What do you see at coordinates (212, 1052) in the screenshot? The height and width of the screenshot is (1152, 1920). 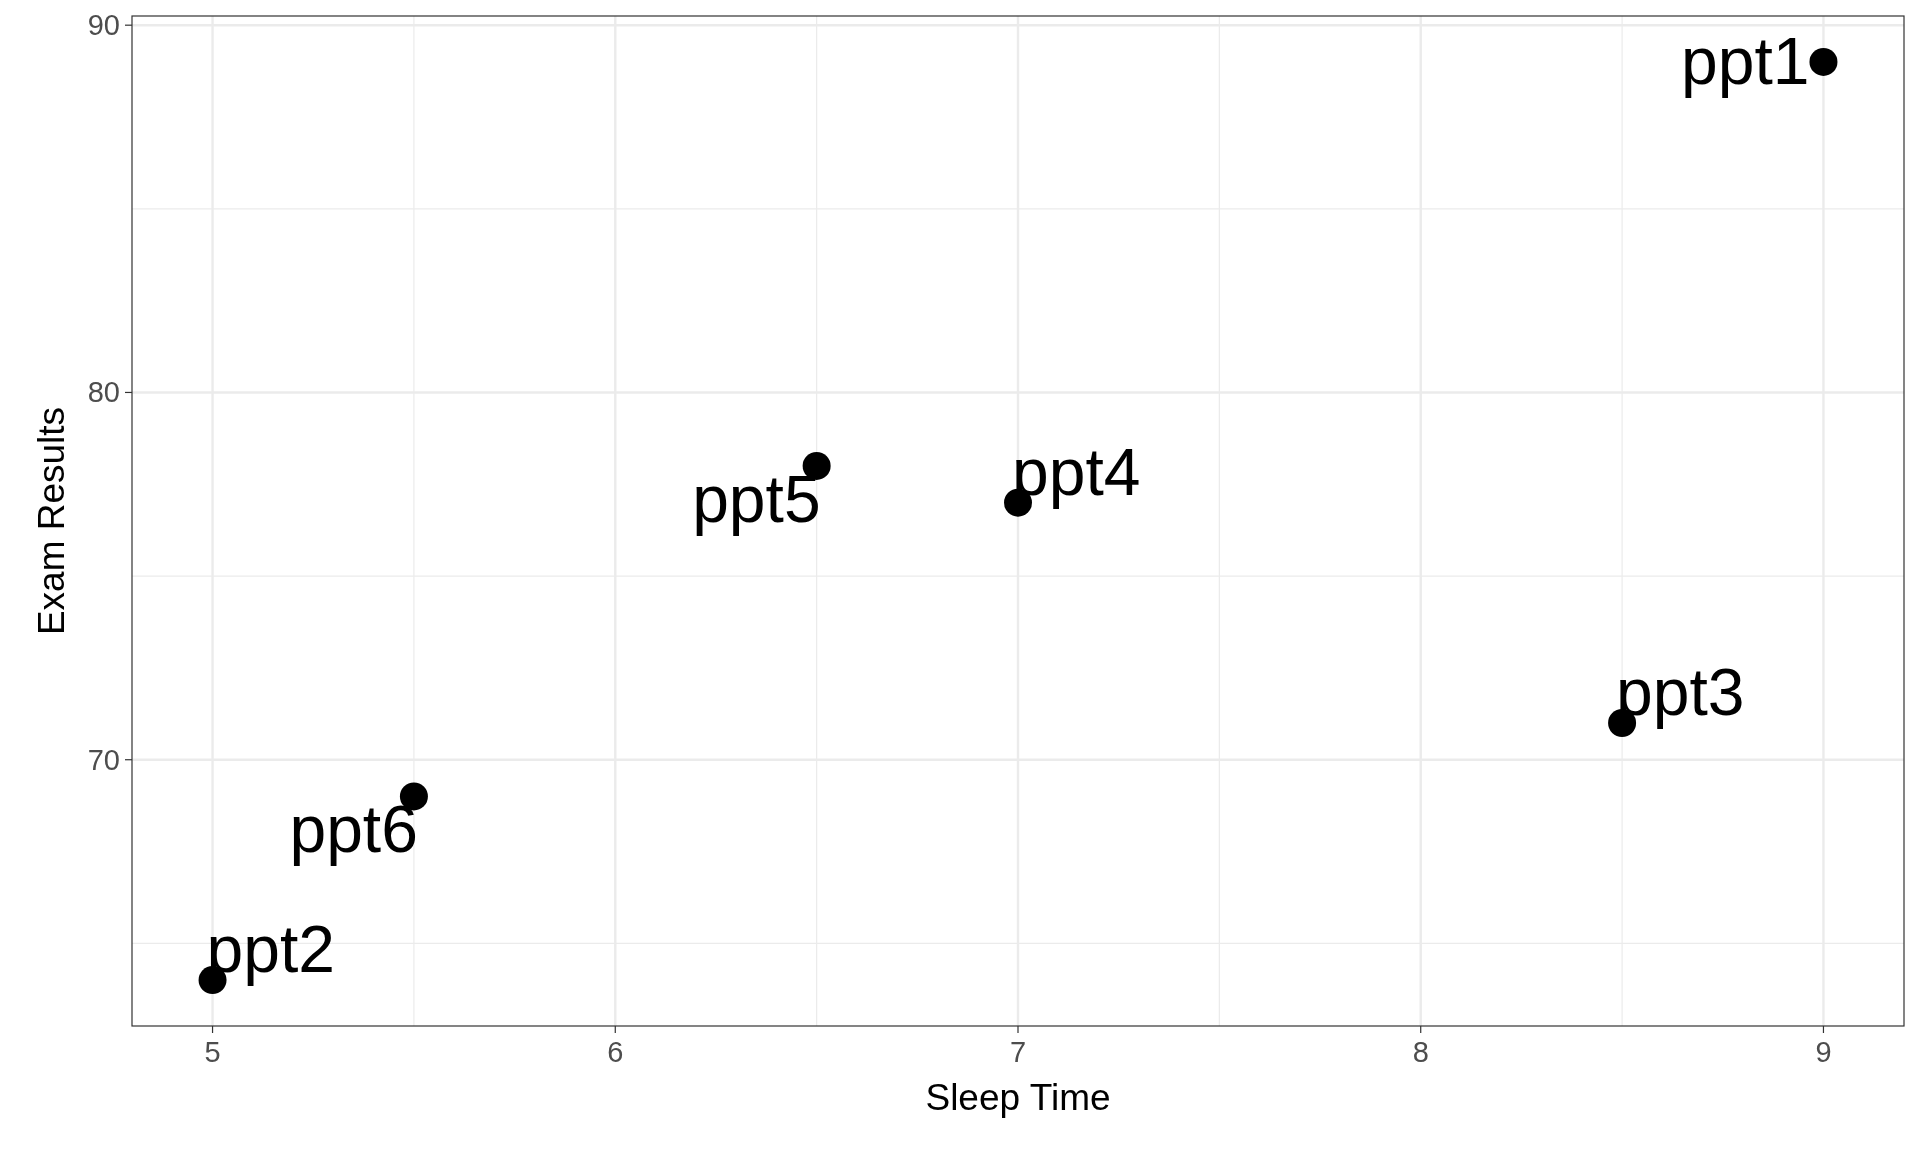 I see `x-tick-label: 5` at bounding box center [212, 1052].